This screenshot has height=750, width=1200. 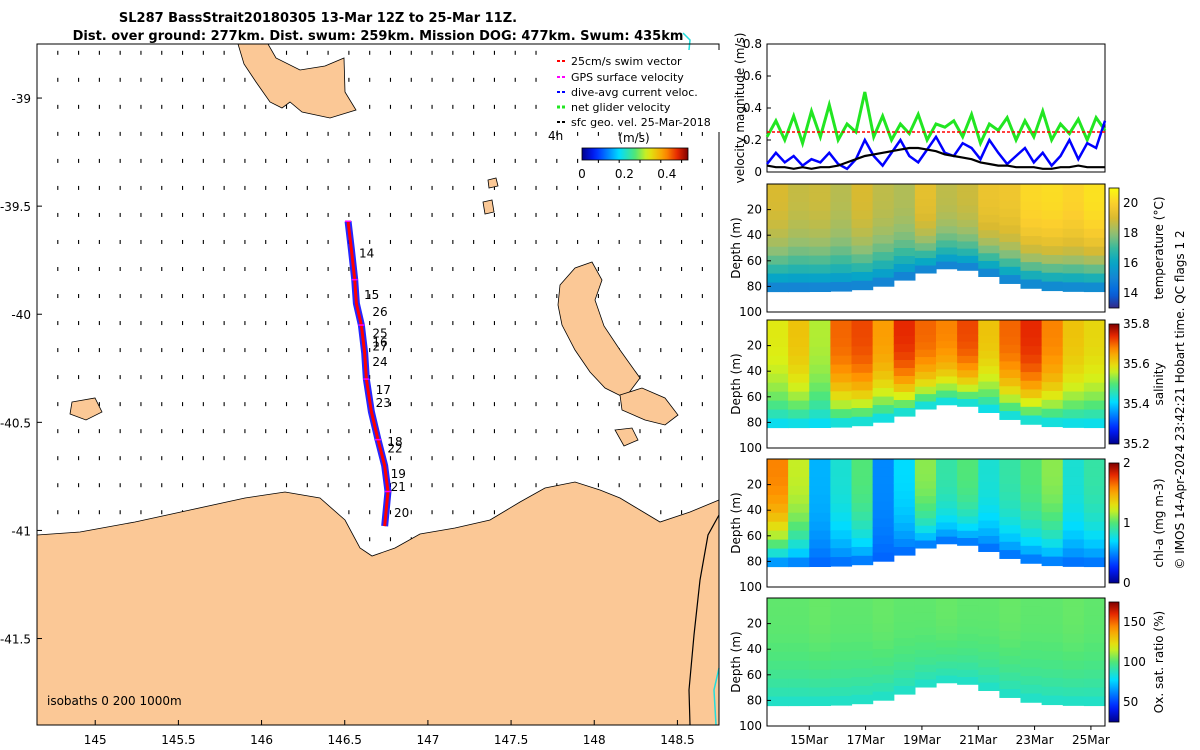 What do you see at coordinates (736, 661) in the screenshot?
I see `depth-axis-label: Depth (m)` at bounding box center [736, 661].